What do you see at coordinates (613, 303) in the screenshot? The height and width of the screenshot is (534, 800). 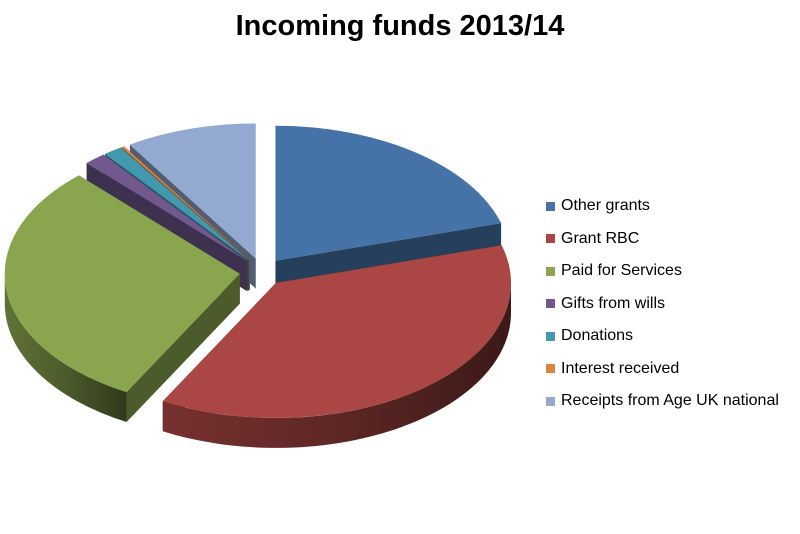 I see `legend-label: Gifts from wills` at bounding box center [613, 303].